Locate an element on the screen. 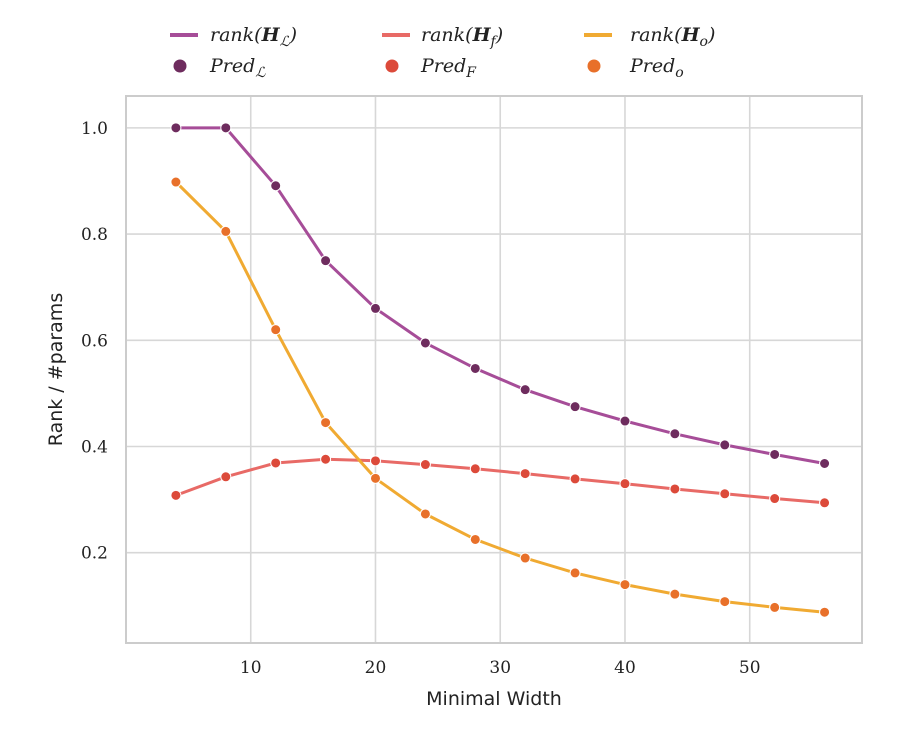 The image size is (918, 742). legend-entry-pred-f: PredF is located at coordinates (431, 68).